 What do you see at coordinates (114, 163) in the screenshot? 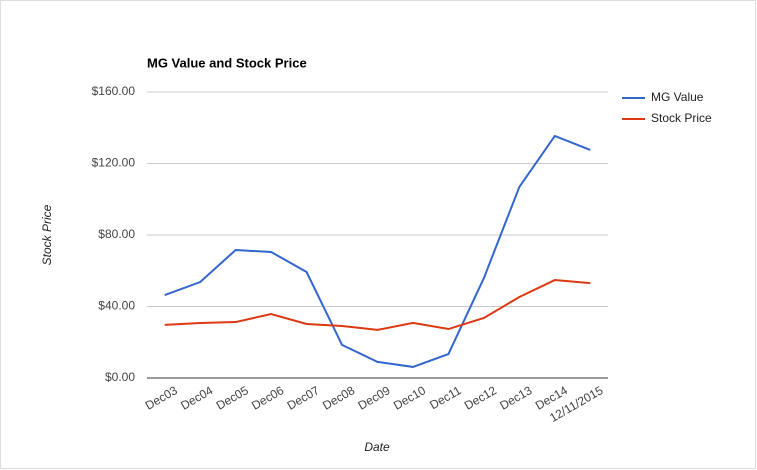
I see `y-tick-label: $120.00` at bounding box center [114, 163].